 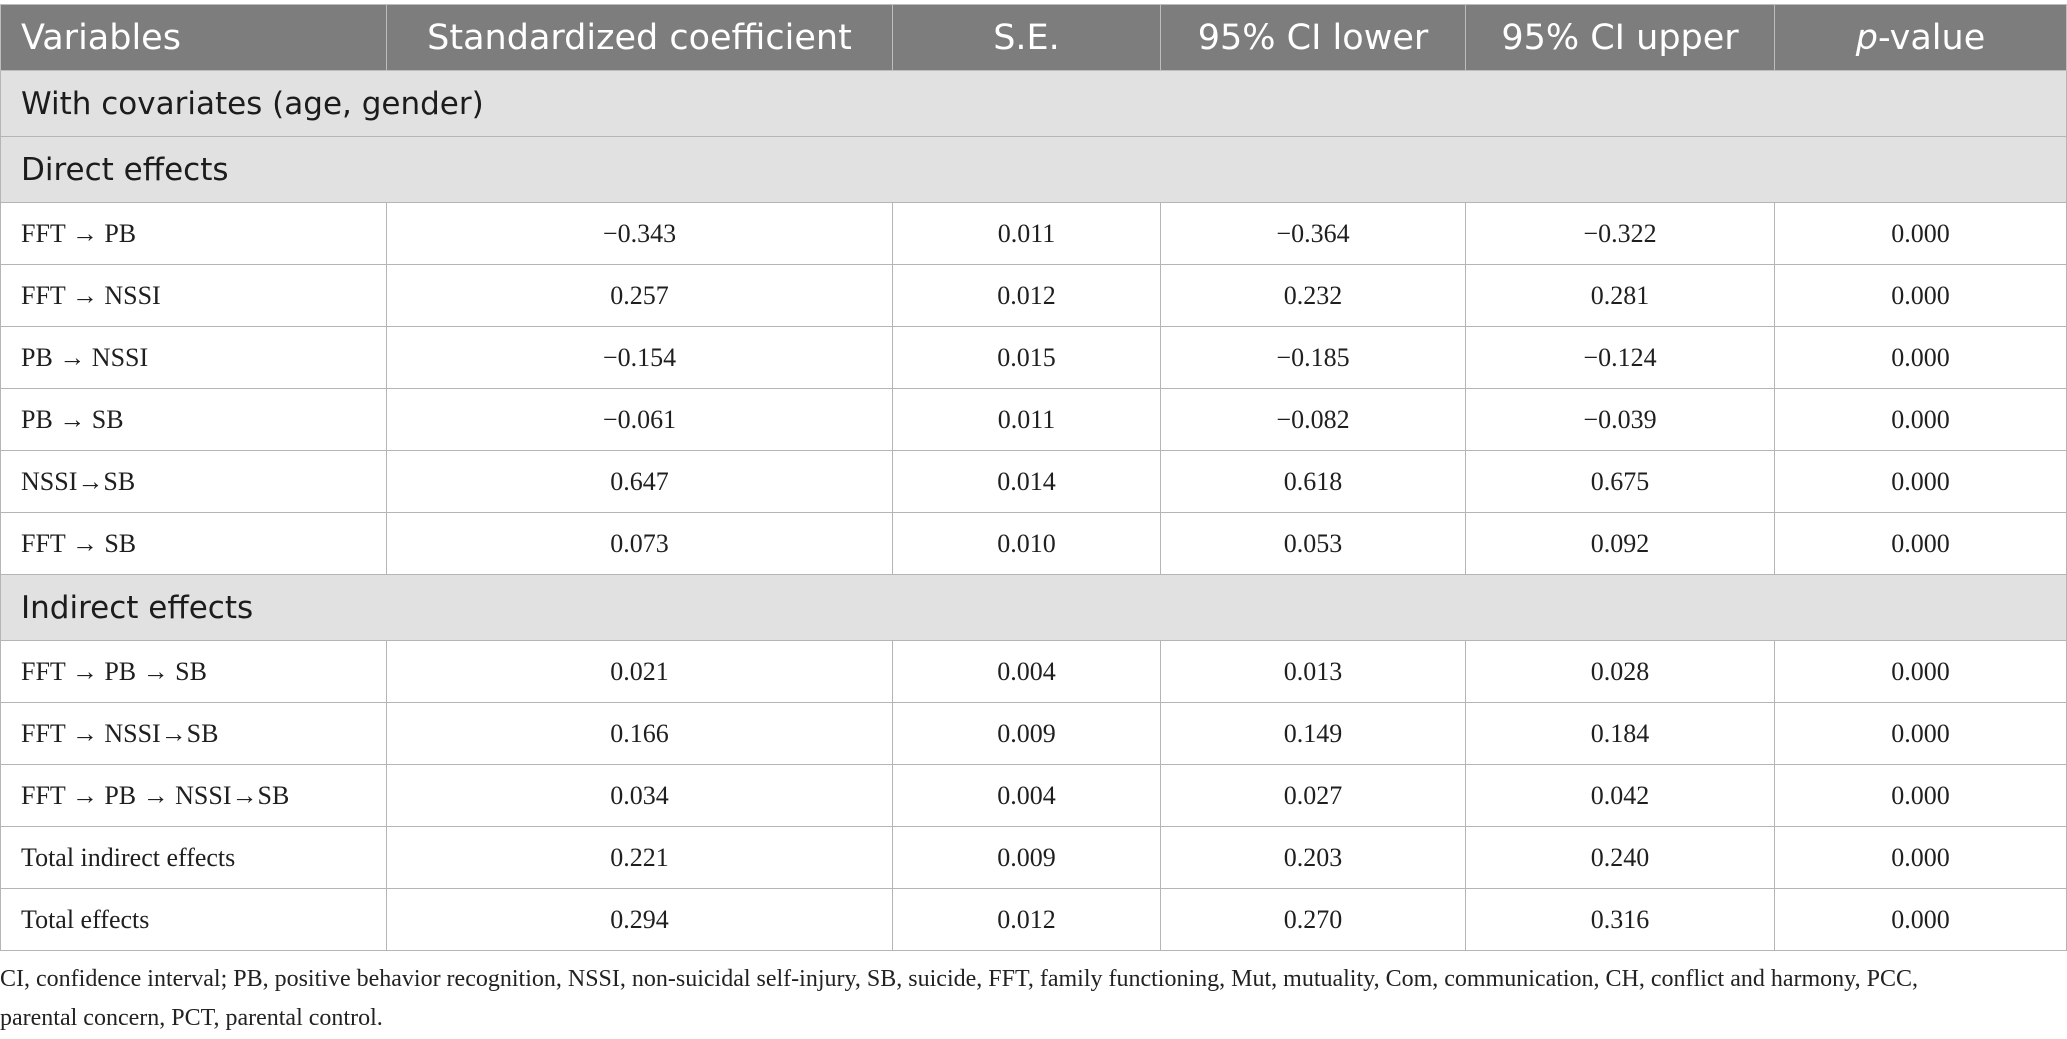 I want to click on table-row: PB → NSSI −0.154 0.015 −0.185 −0.124 0.000, so click(x=1033, y=357).